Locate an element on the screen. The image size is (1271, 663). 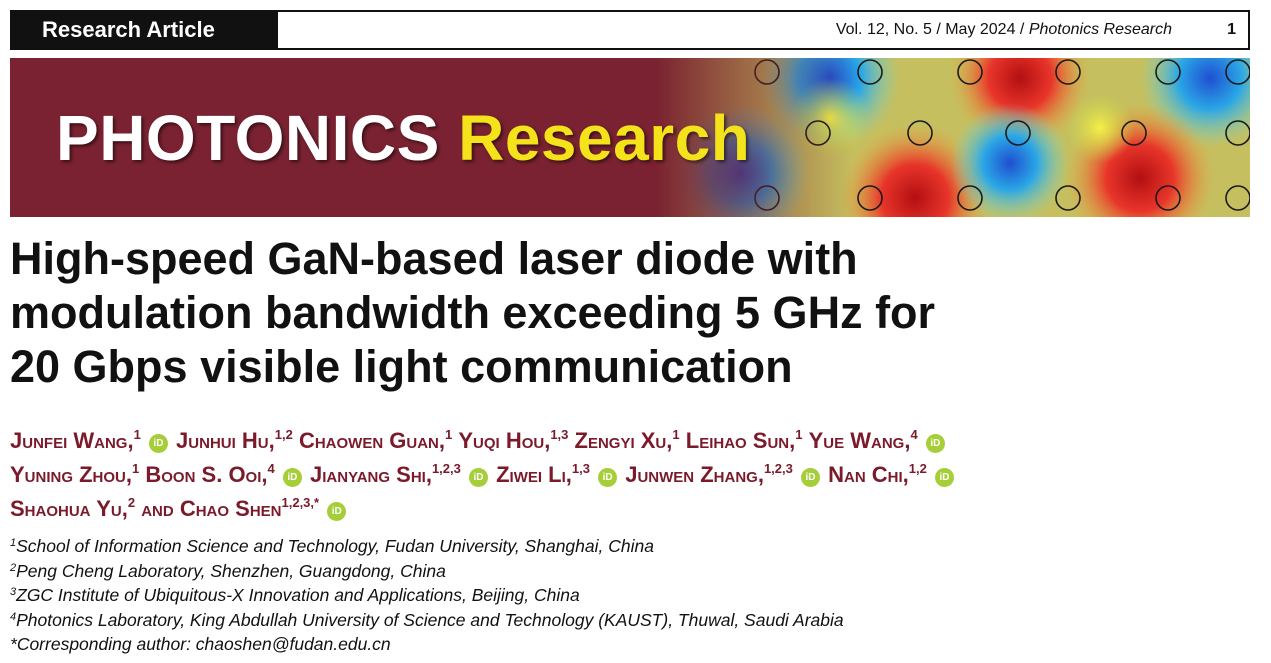
author-name: Chaowen Guan,1 is located at coordinates (375, 440).